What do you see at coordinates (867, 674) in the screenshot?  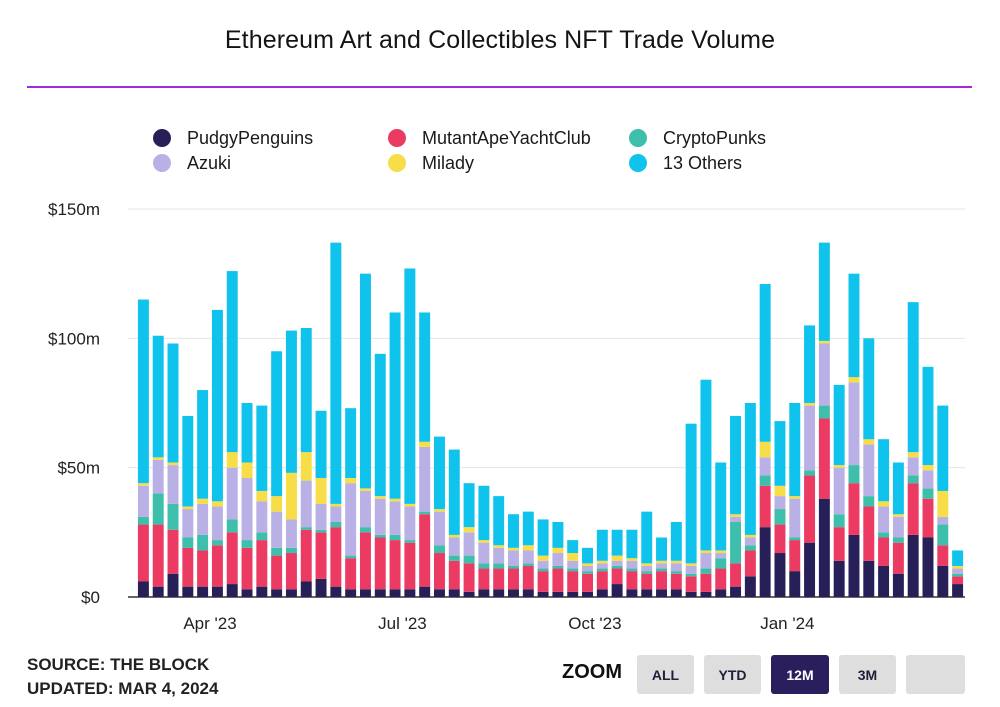 I see `zoom-3m-button: 3M` at bounding box center [867, 674].